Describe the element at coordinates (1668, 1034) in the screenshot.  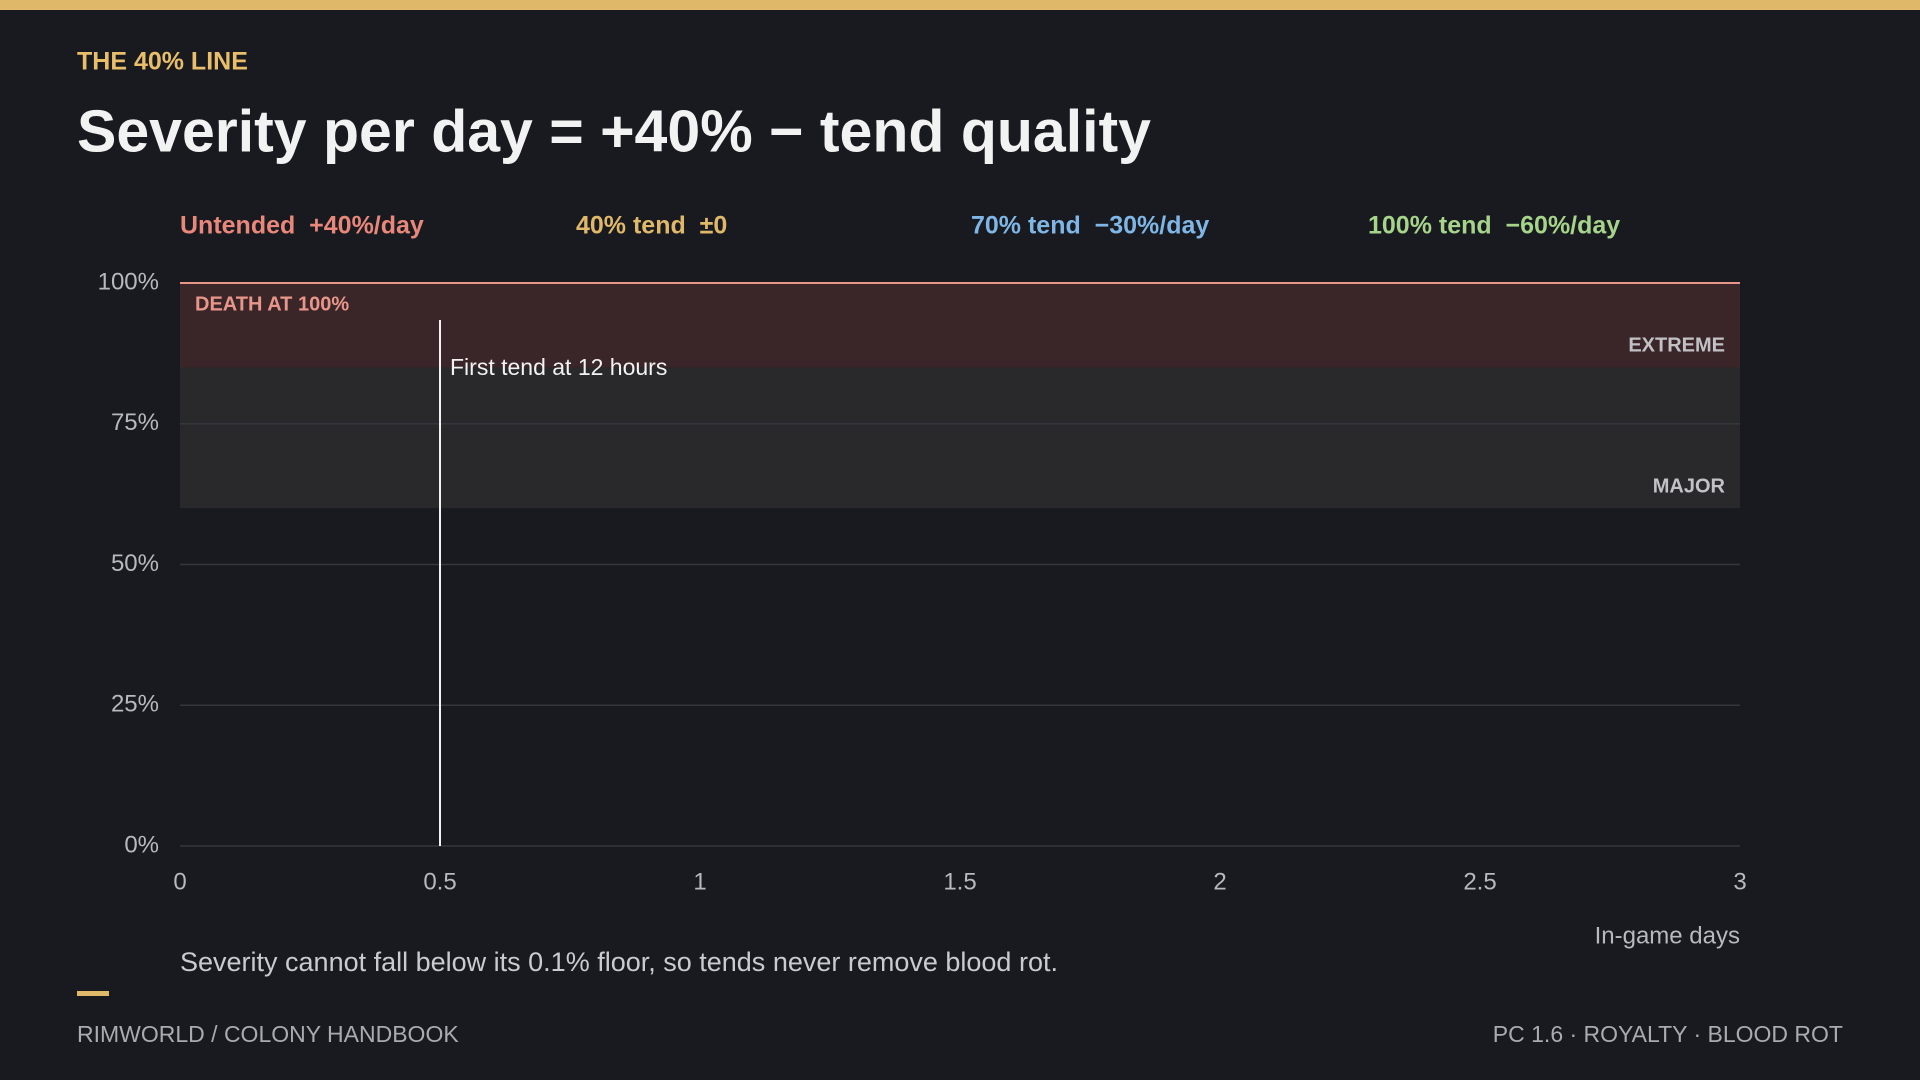
I see `footer-right: PC 1.6 · ROYALTY · BLOOD ROT` at that location.